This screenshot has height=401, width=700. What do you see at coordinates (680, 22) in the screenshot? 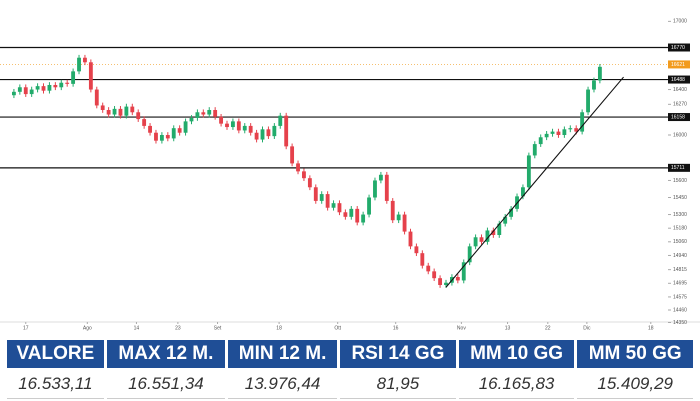
I see `y-tick-label: 17000` at bounding box center [680, 22].